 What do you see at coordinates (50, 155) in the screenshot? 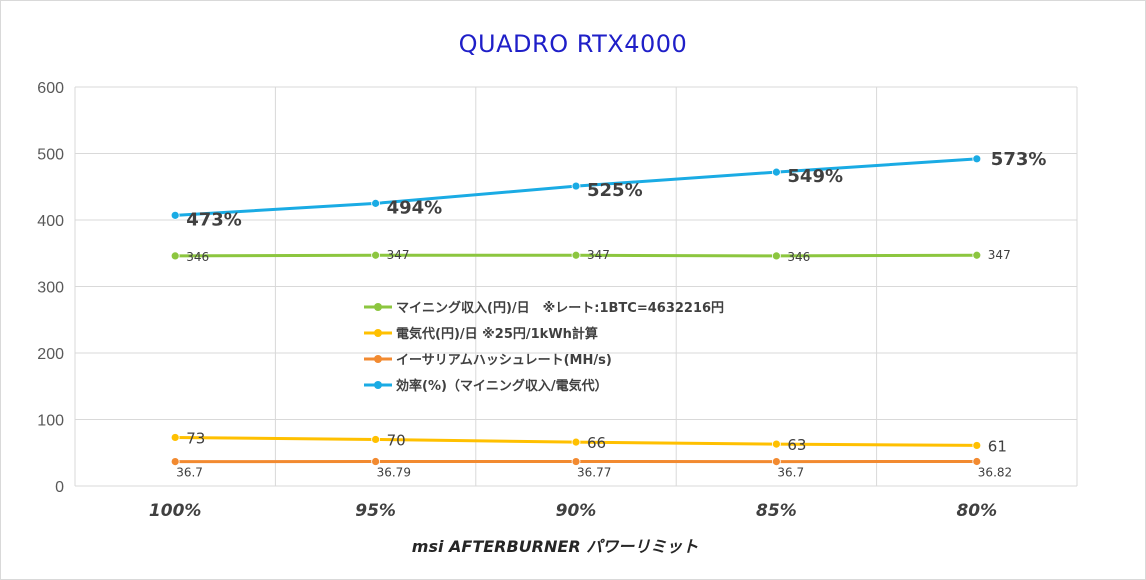
I see `y-tick-label: 500` at bounding box center [50, 155].